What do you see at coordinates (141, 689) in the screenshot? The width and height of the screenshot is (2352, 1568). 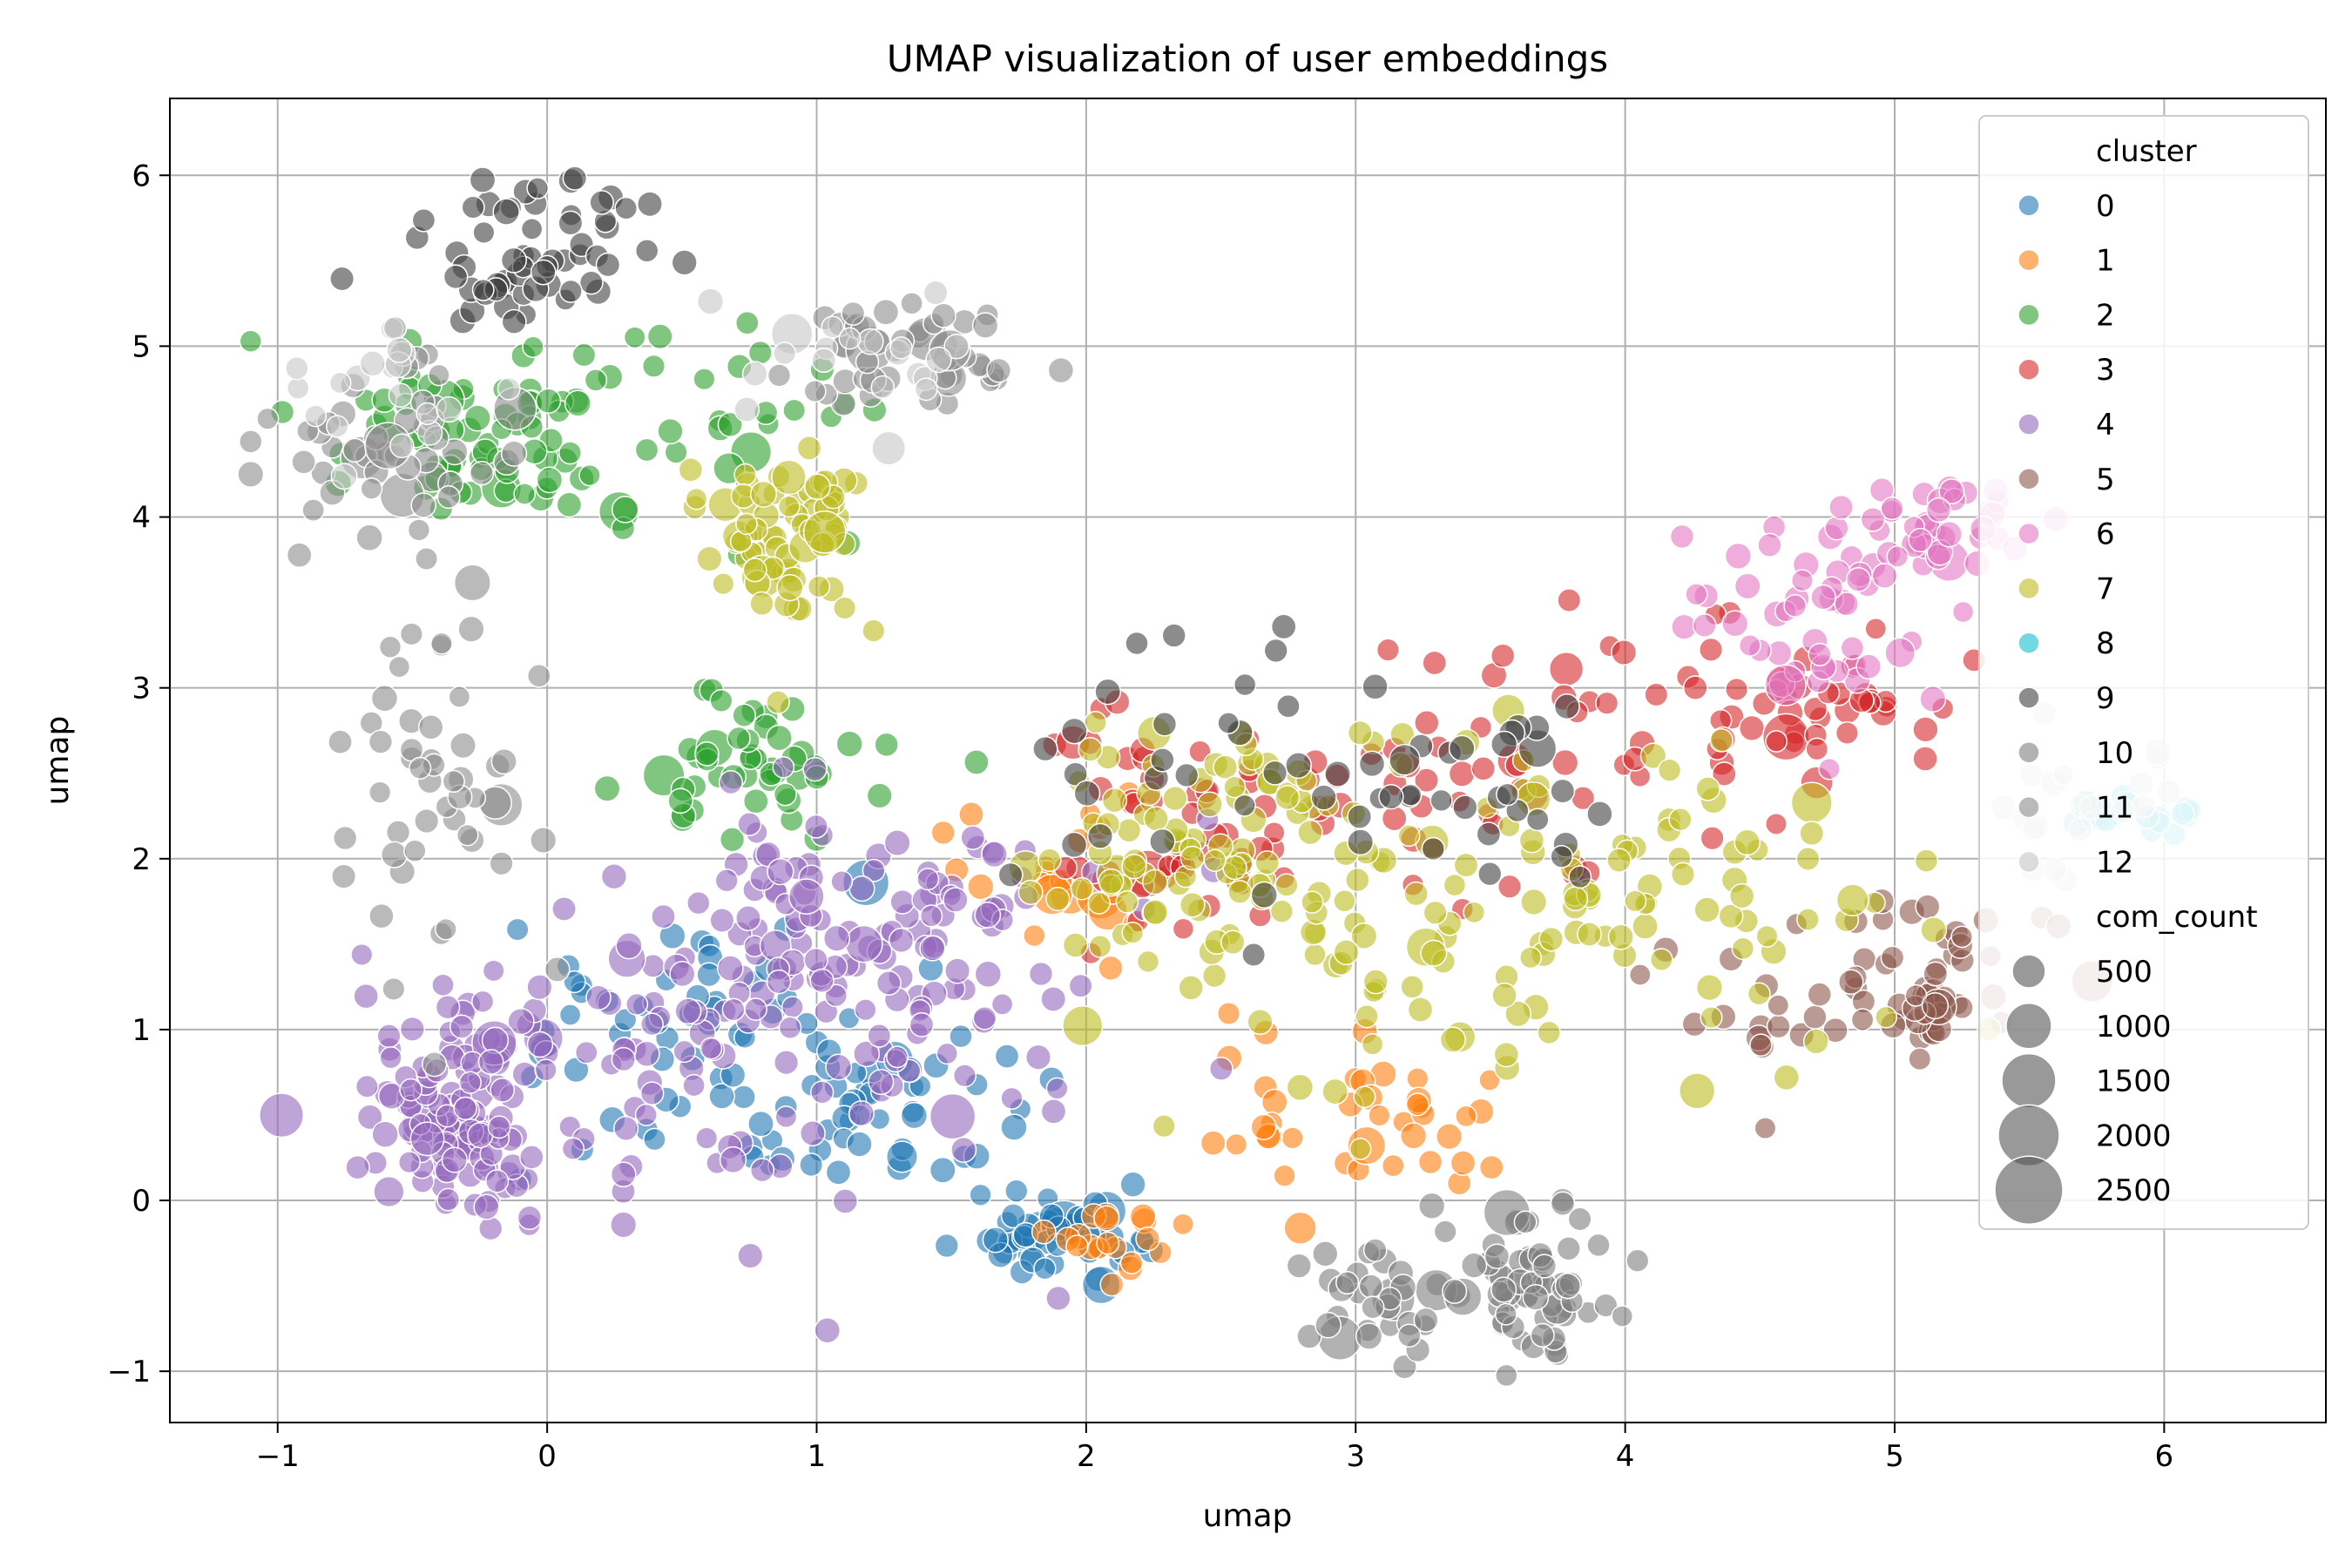 I see `y-tick-label: 3` at bounding box center [141, 689].